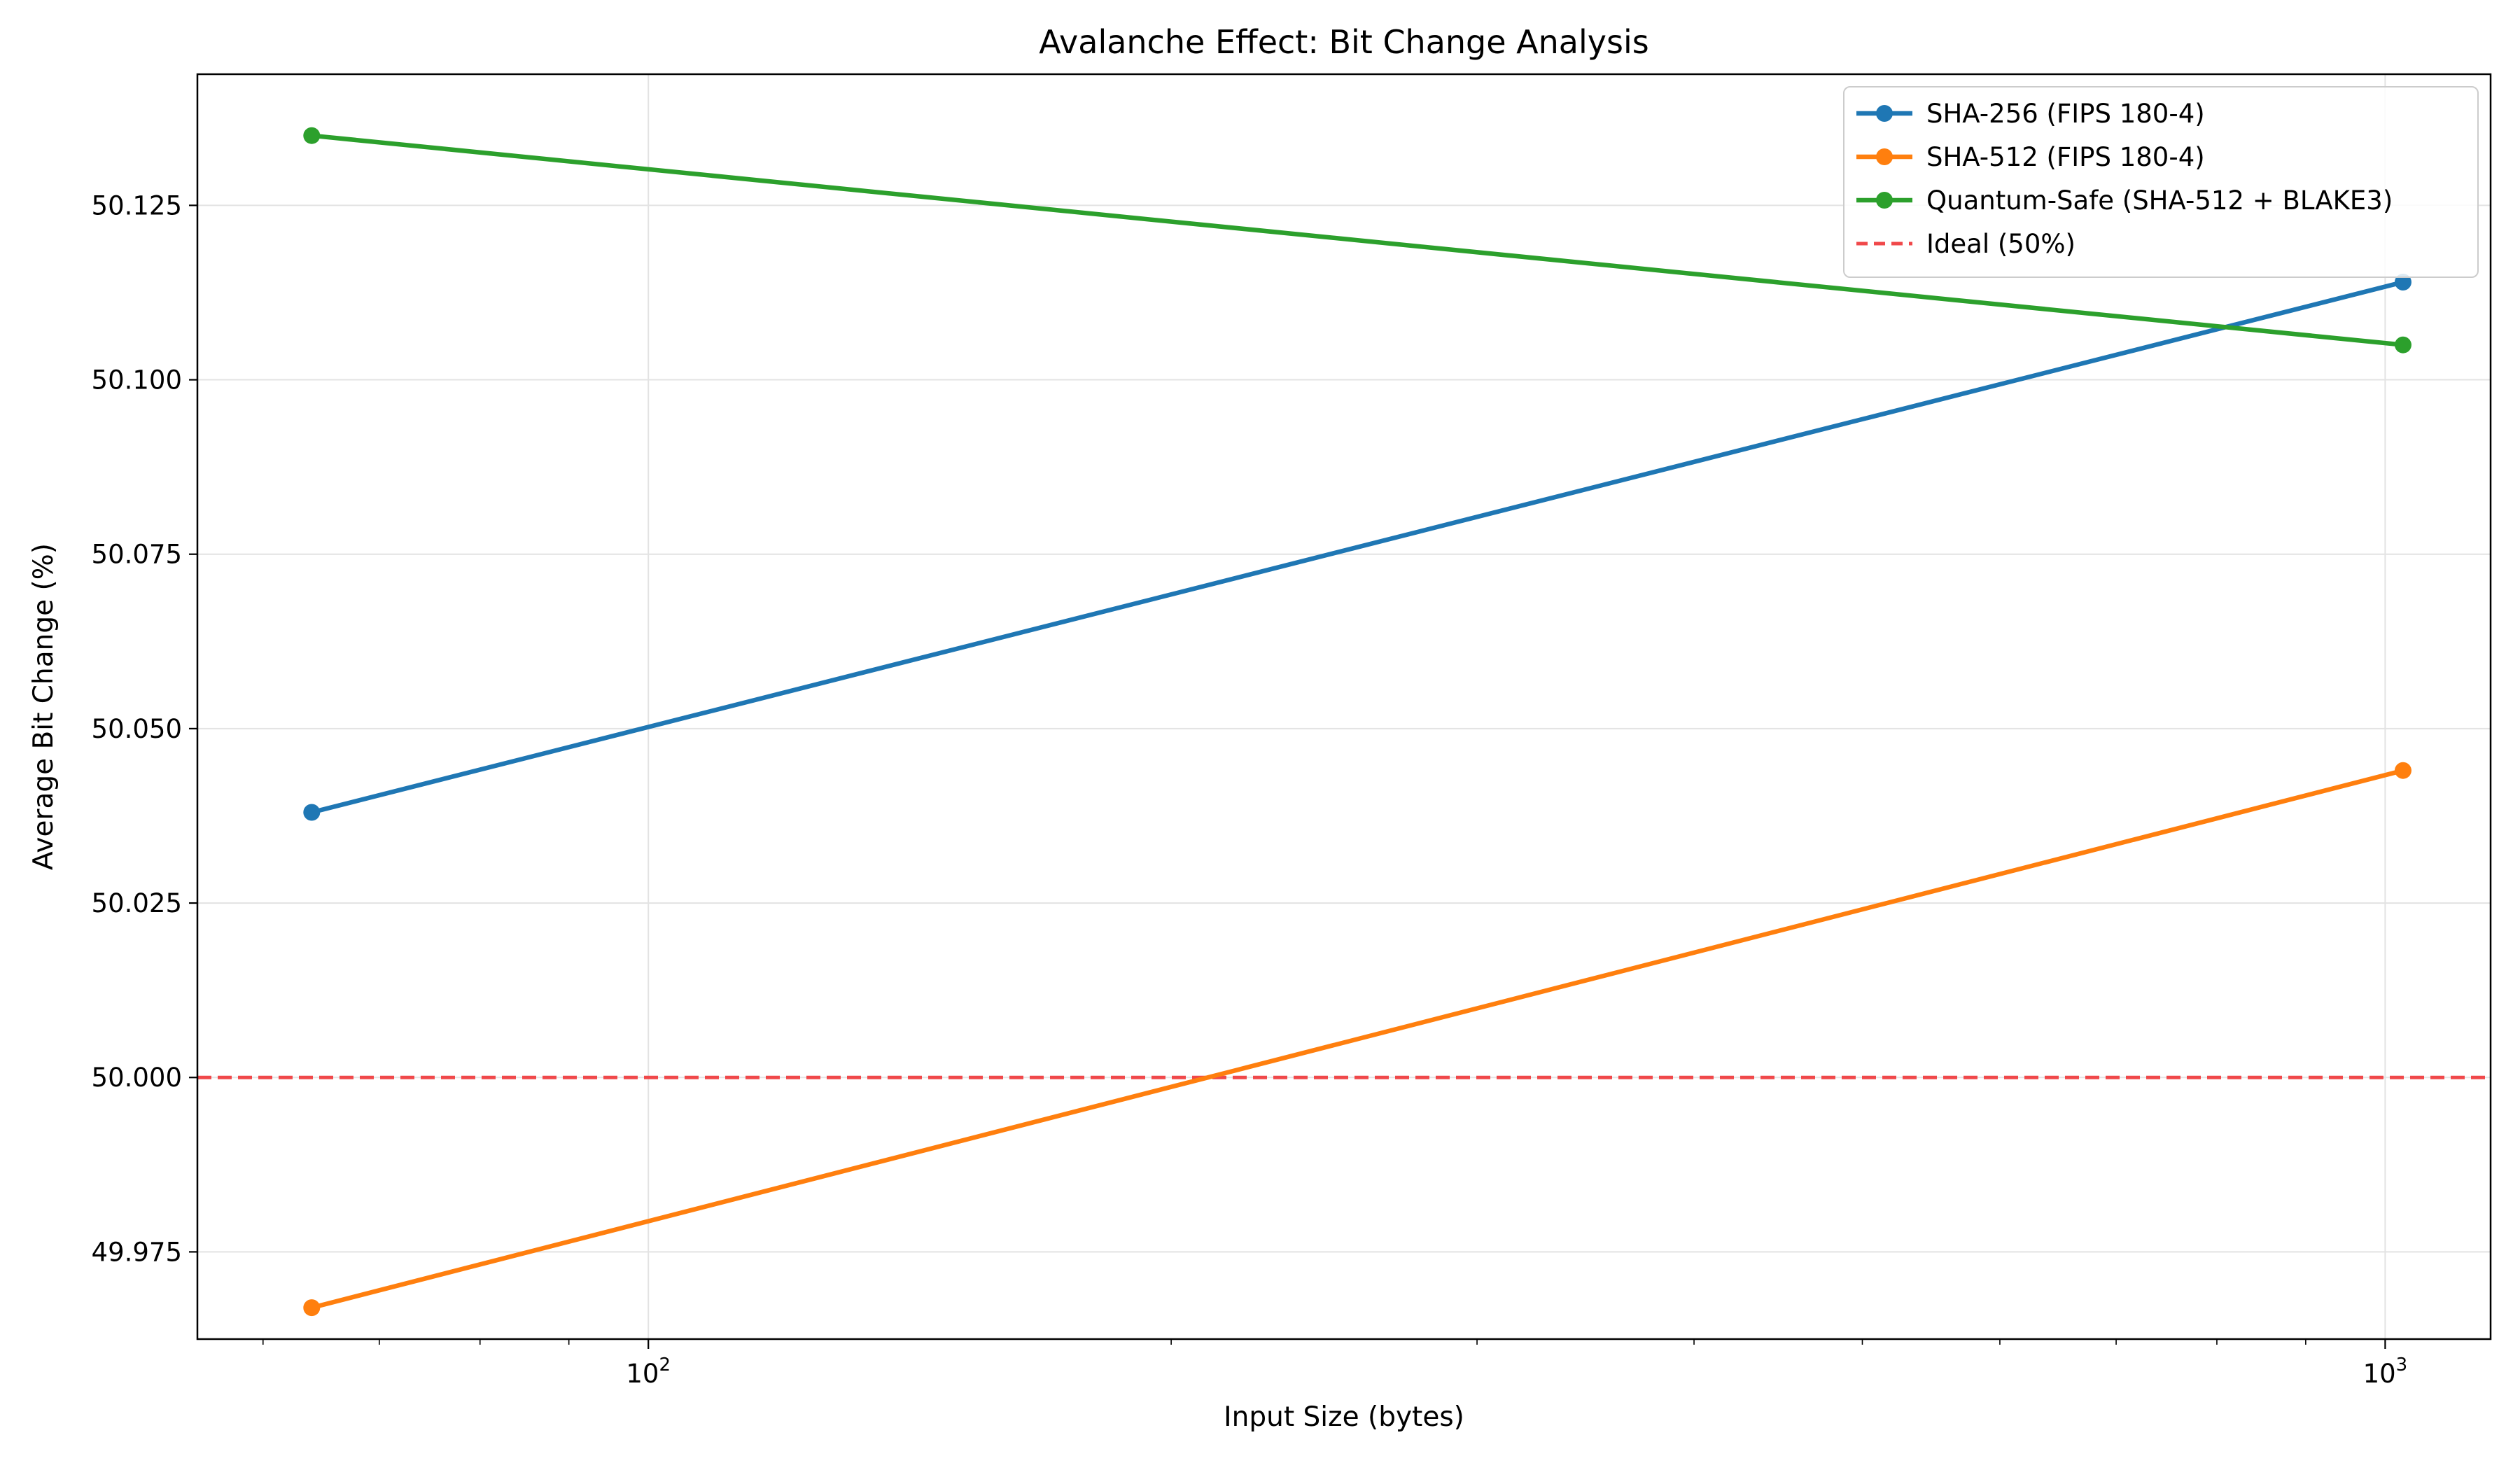  I want to click on legend-box, so click(2161, 182).